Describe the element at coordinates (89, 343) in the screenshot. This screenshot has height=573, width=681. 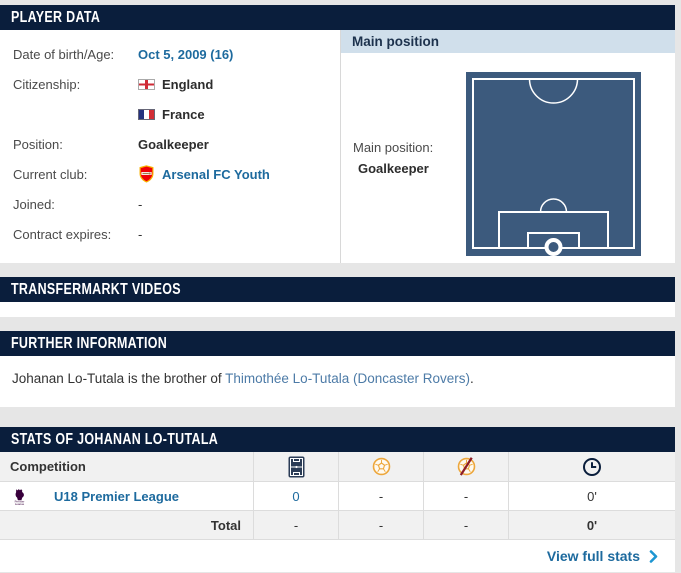
I see `further-info-title: FURTHER INFORMATION` at that location.